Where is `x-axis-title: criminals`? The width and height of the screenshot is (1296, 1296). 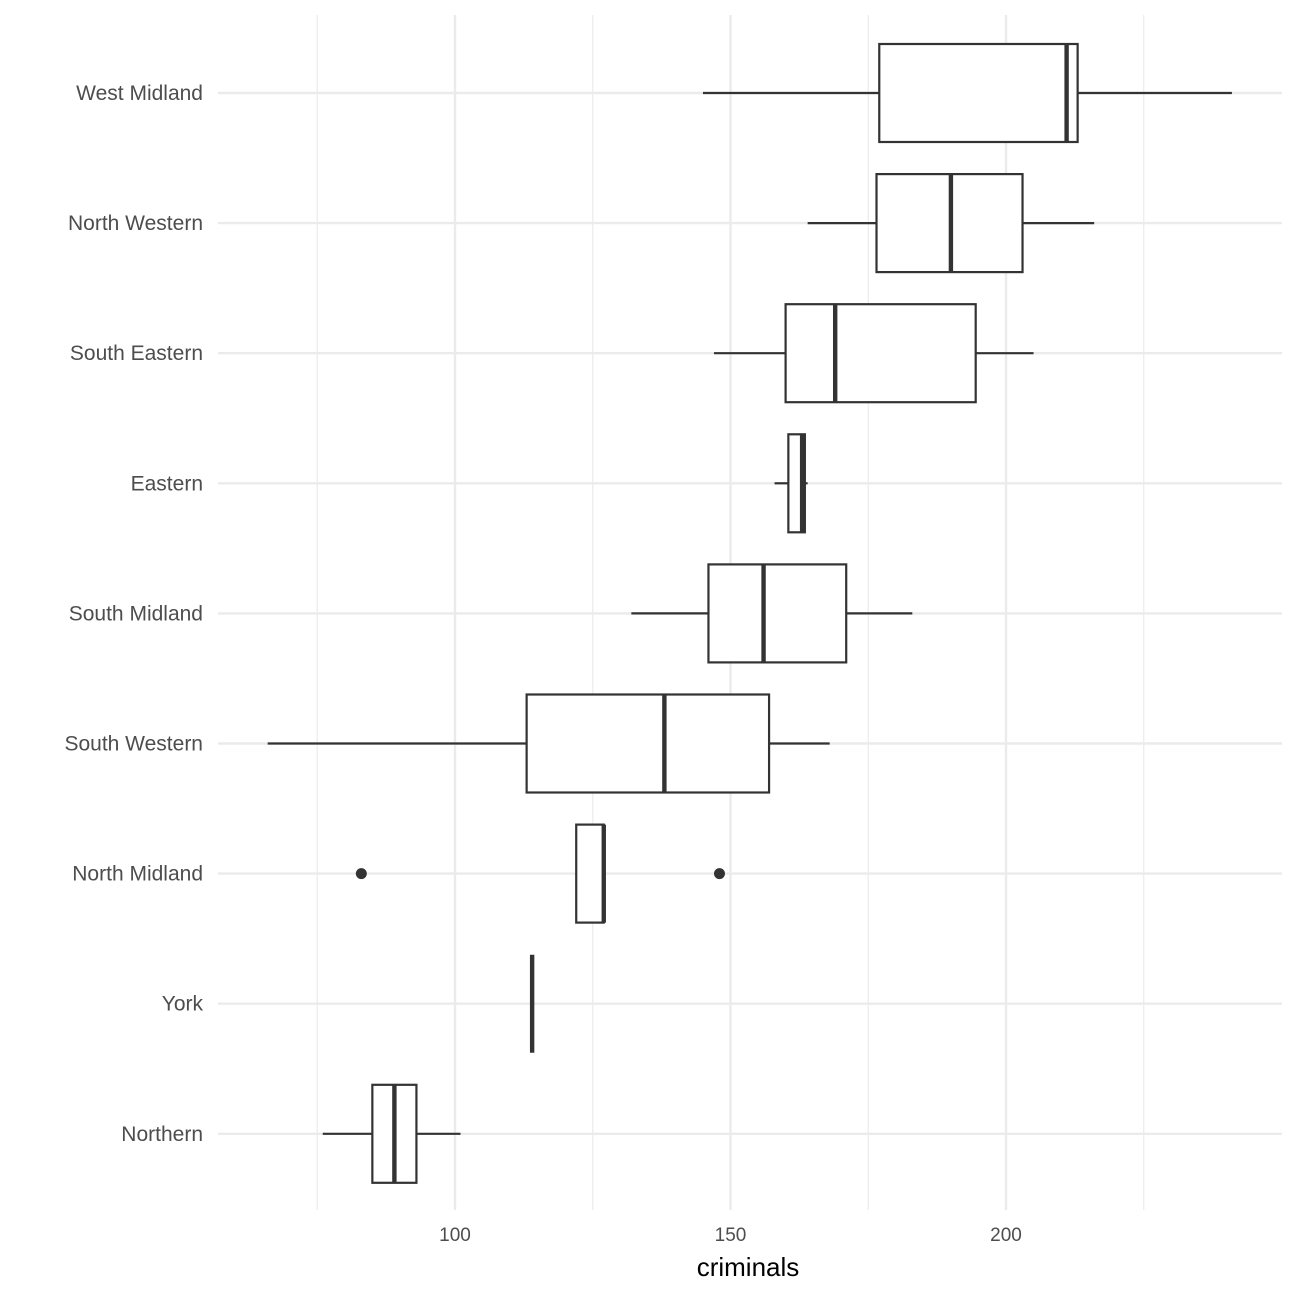
x-axis-title: criminals is located at coordinates (748, 1267).